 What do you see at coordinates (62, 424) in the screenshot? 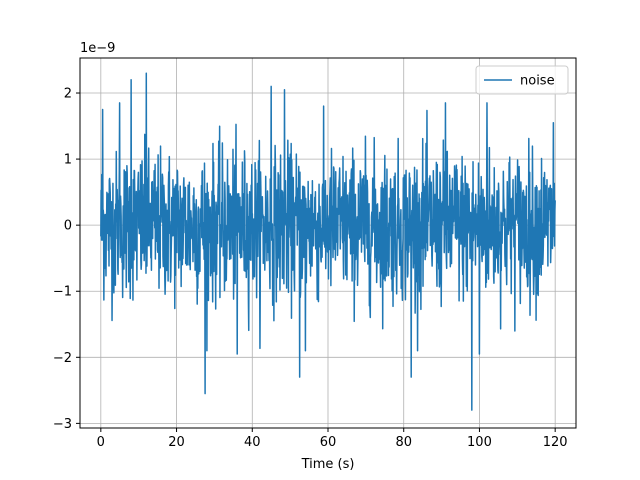
I see `y-tick-label: −3` at bounding box center [62, 424].